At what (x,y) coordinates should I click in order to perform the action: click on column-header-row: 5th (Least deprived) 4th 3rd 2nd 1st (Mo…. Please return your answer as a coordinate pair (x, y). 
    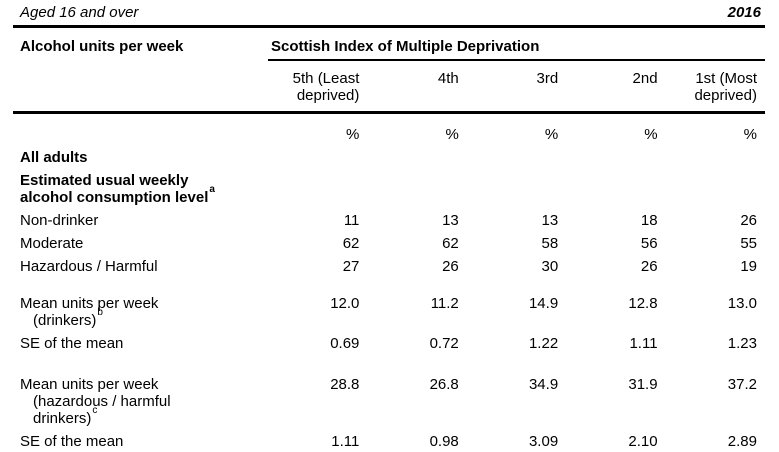
    Looking at the image, I should click on (389, 87).